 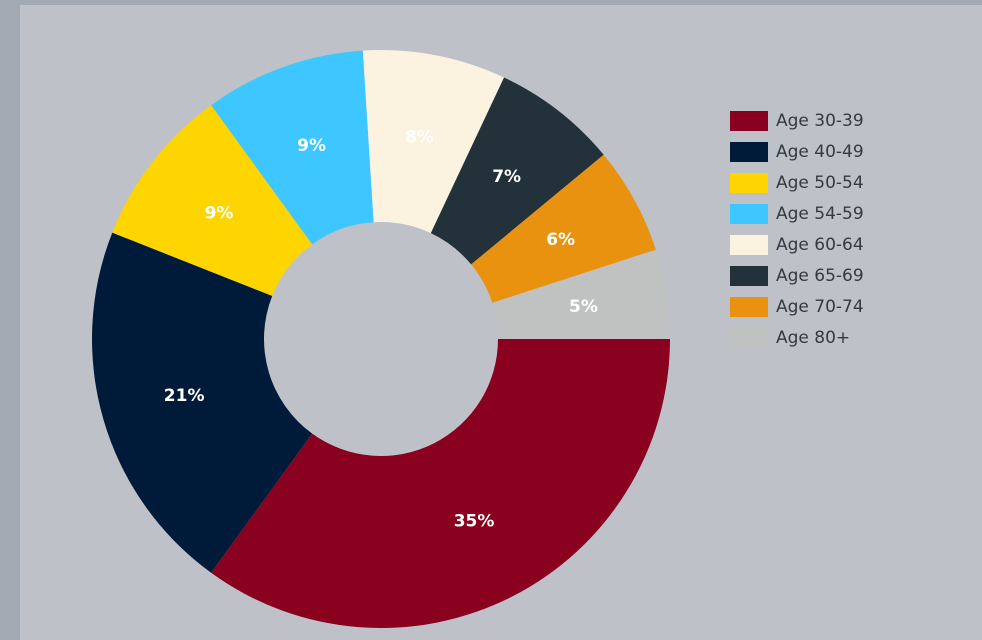 What do you see at coordinates (820, 183) in the screenshot?
I see `legend-label: Age 50-54` at bounding box center [820, 183].